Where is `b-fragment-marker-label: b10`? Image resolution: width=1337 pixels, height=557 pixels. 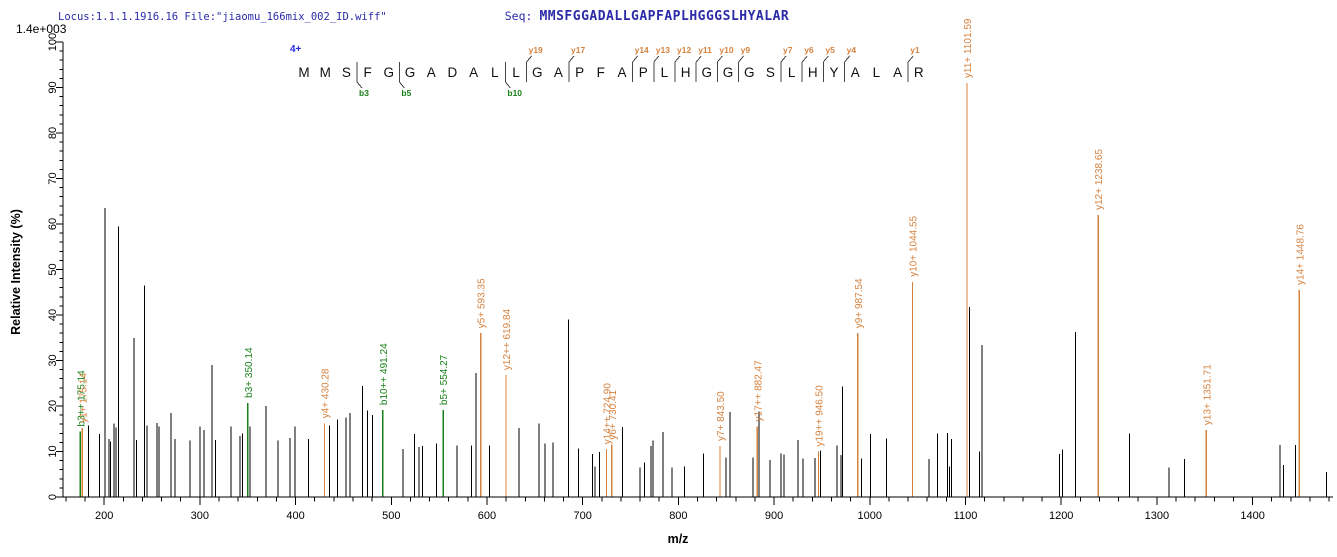 b-fragment-marker-label: b10 is located at coordinates (514, 93).